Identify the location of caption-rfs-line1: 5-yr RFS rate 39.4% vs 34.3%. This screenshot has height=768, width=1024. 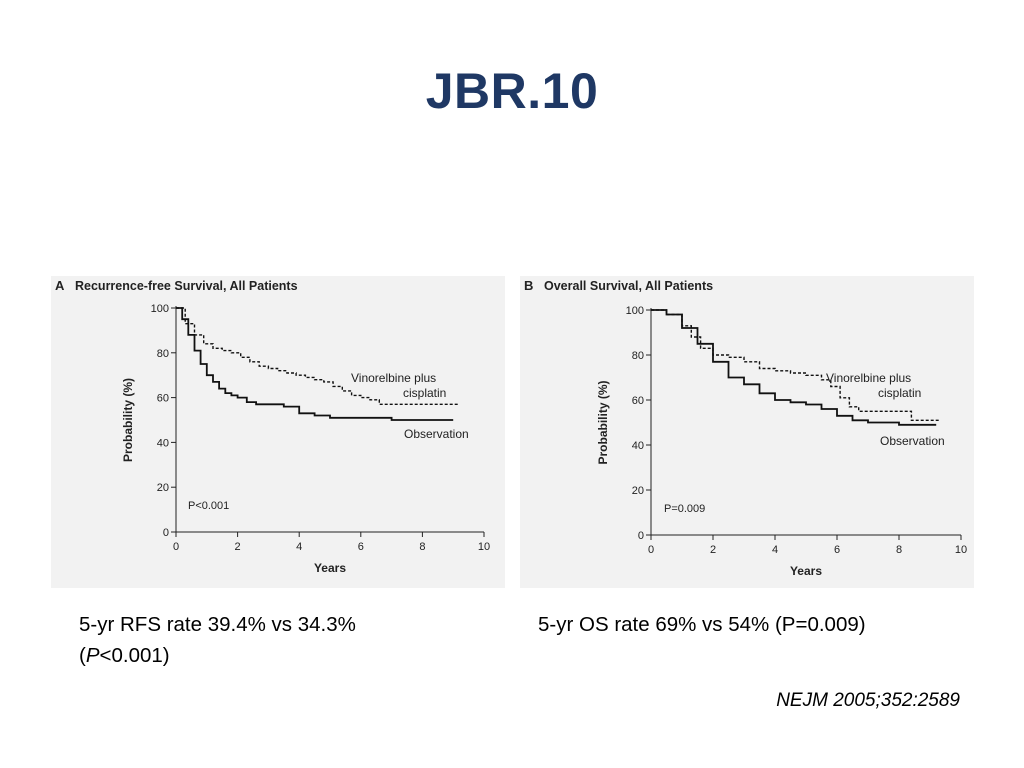
(217, 624).